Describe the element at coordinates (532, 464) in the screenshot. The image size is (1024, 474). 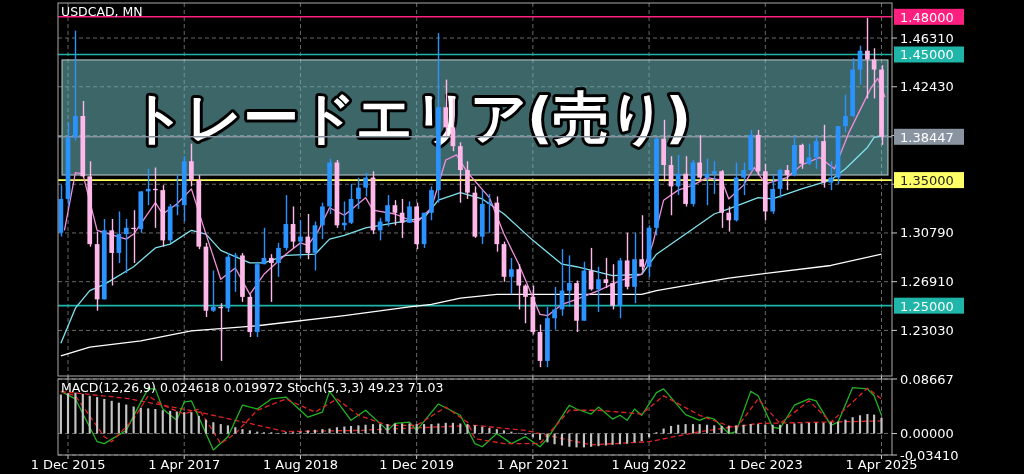
I see `x-tick-label: 1 Apr 2021` at that location.